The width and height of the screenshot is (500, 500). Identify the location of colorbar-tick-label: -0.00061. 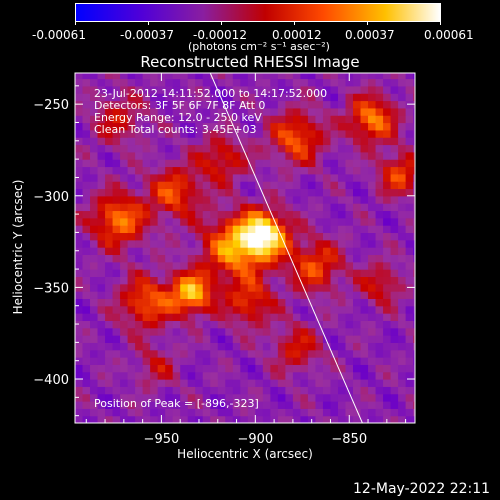
(59, 35).